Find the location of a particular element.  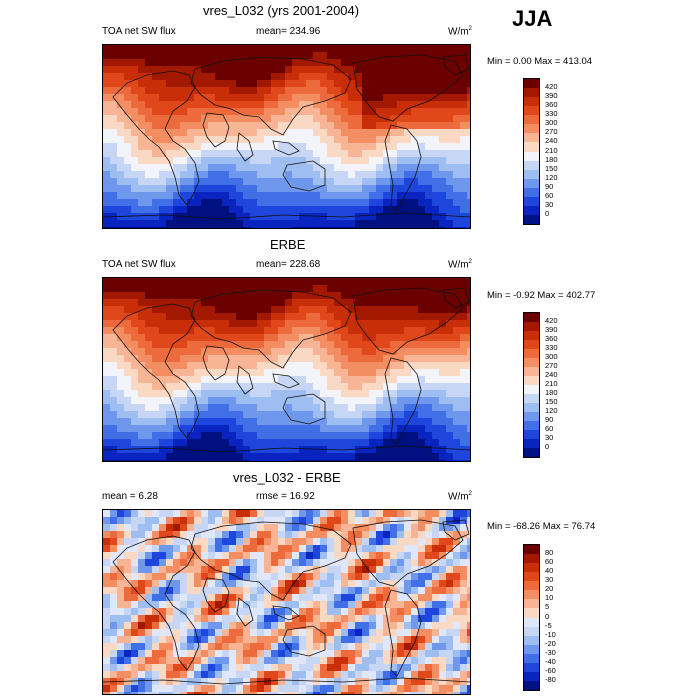

colorbar-tick-label: -5 is located at coordinates (548, 625).